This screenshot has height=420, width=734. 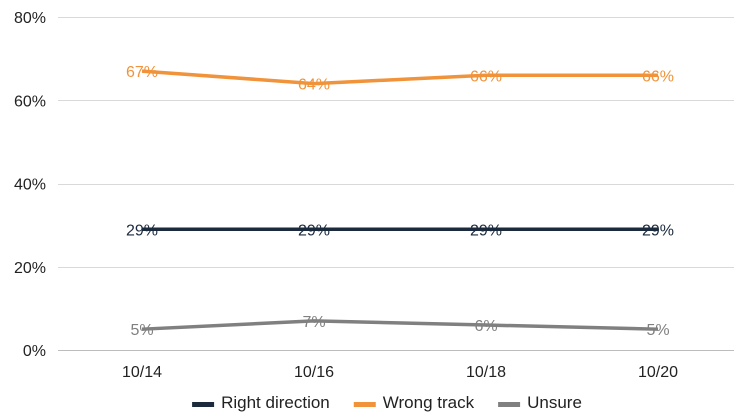 I want to click on y-tick-label: 60%, so click(x=30, y=101).